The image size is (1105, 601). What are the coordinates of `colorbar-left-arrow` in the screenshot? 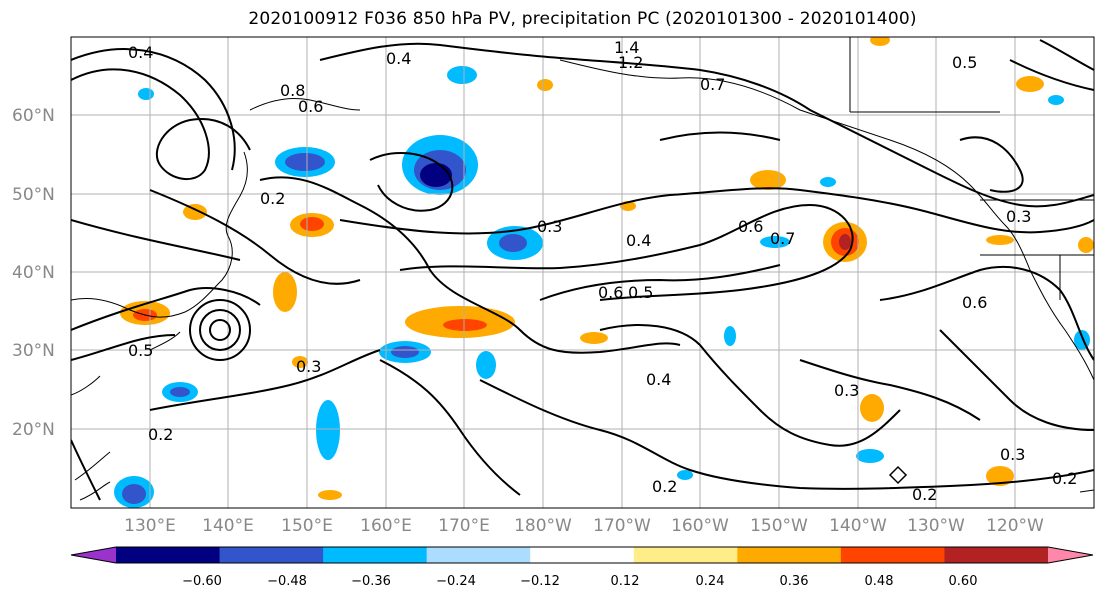 It's located at (93, 555).